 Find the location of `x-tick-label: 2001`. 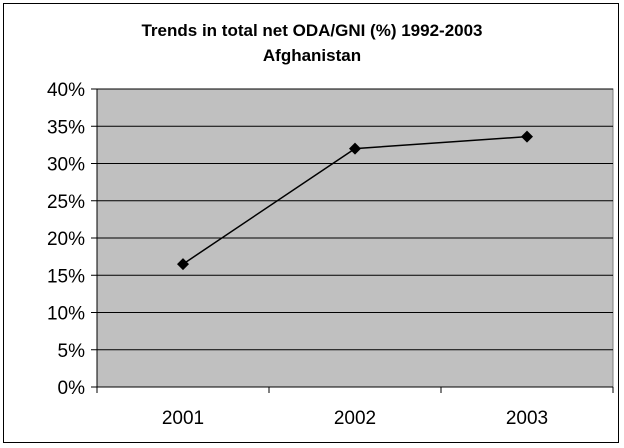

x-tick-label: 2001 is located at coordinates (183, 418).